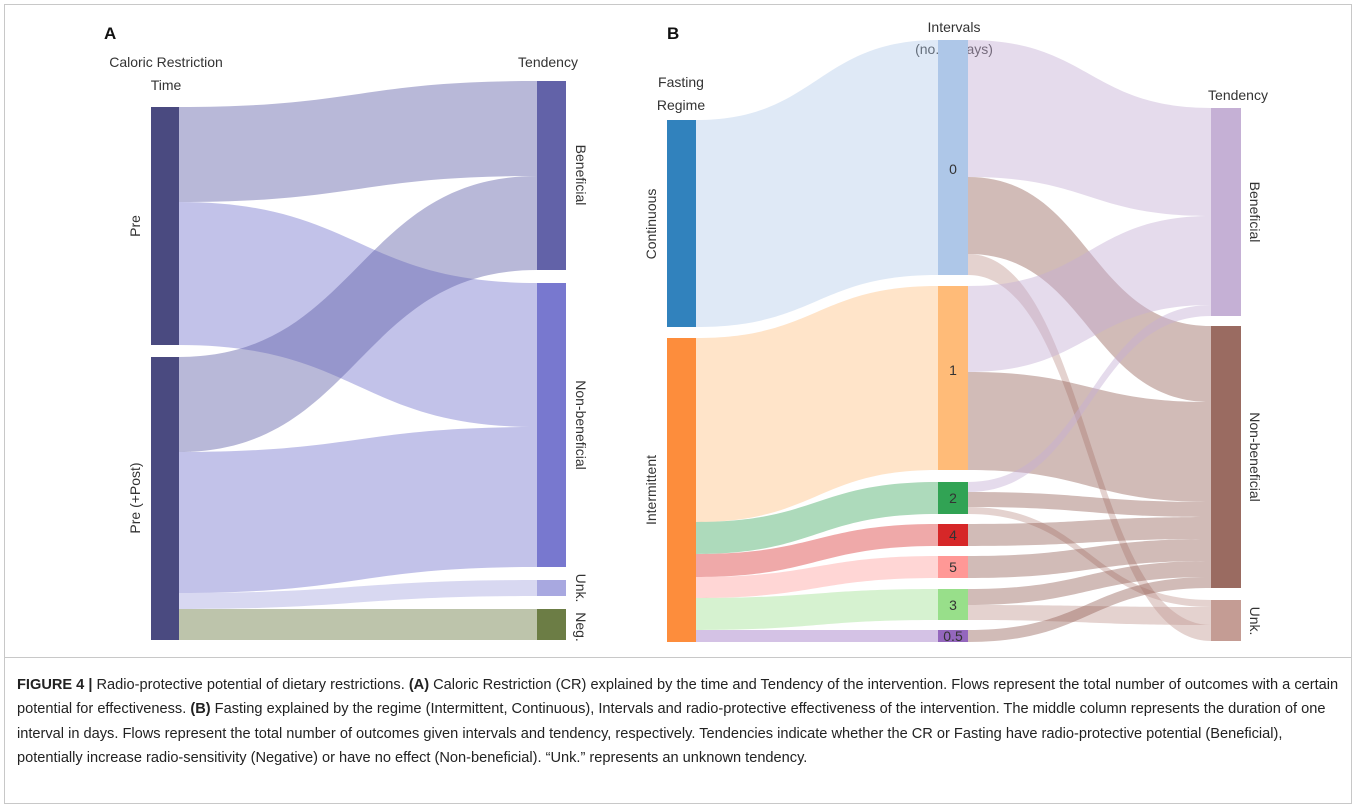 The height and width of the screenshot is (808, 1357). I want to click on flow-b-1-nonbeneficial, so click(1089, 437).